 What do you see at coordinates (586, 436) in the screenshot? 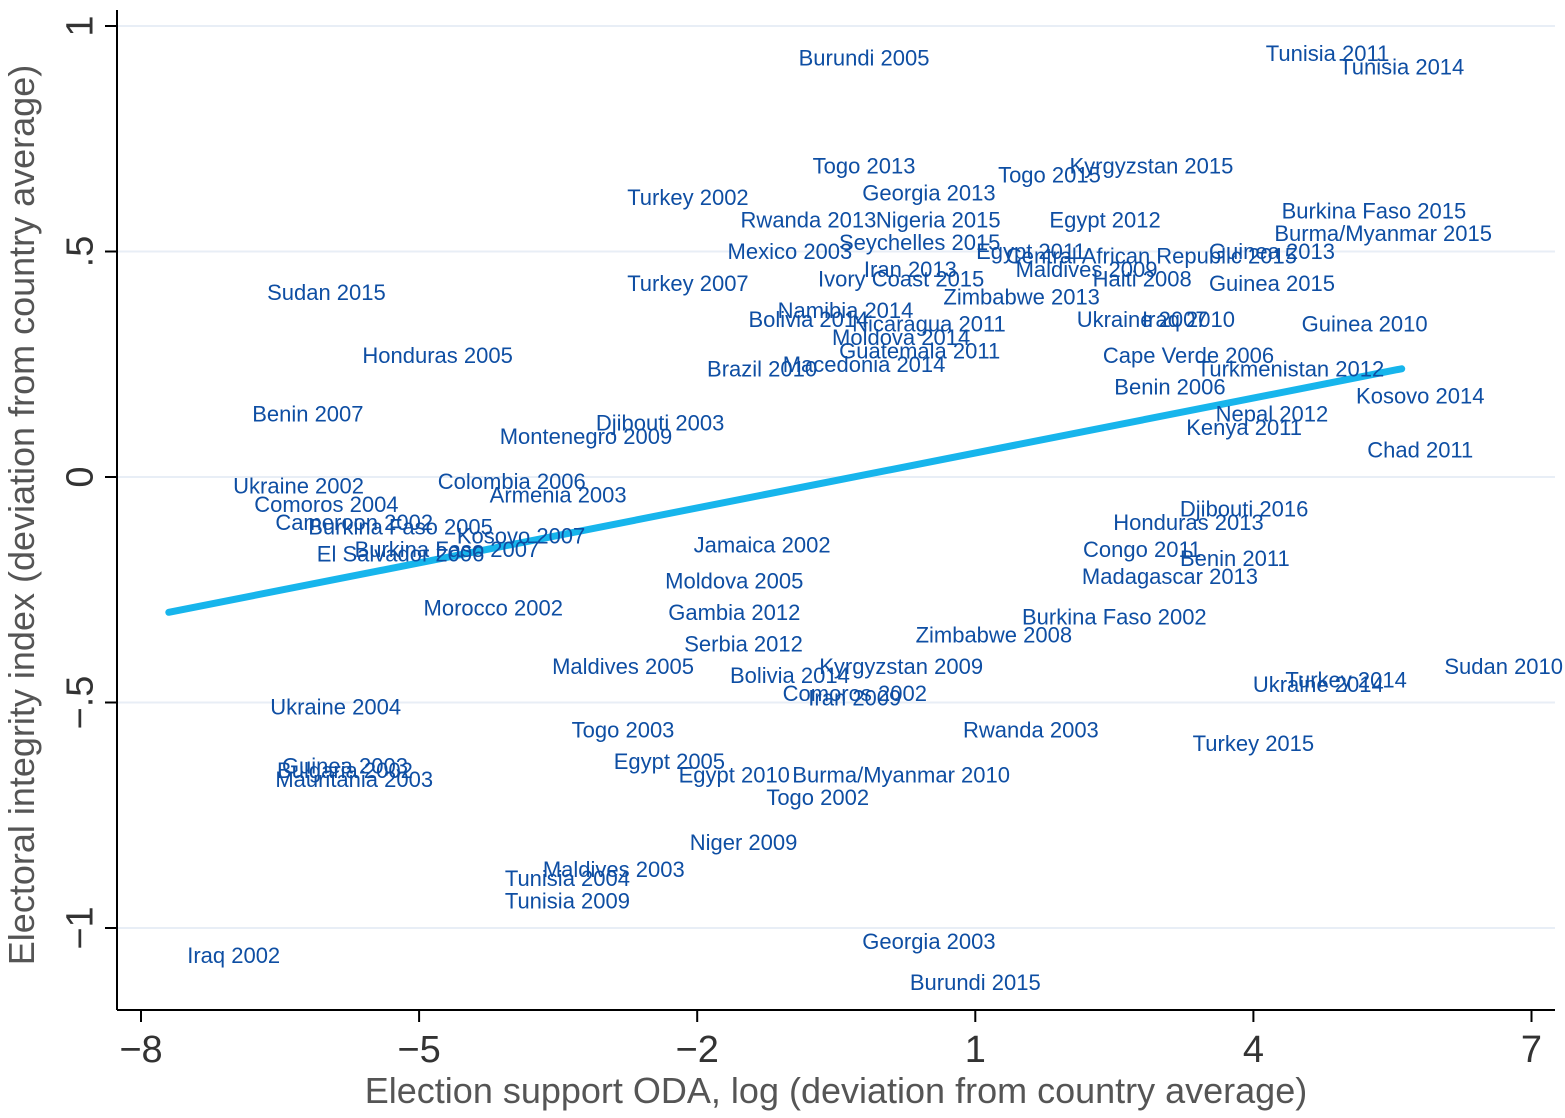
I see `point-label: Montenegro 2009` at bounding box center [586, 436].